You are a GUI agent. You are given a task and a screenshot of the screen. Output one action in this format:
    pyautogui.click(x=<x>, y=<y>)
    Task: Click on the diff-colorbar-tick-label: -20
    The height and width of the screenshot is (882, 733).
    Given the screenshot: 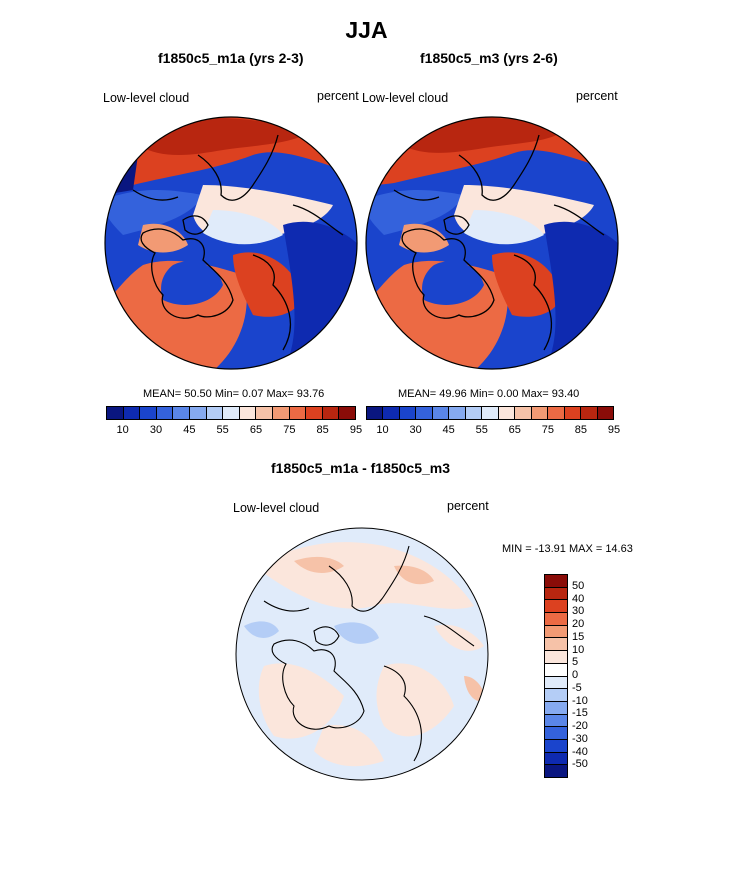 What is the action you would take?
    pyautogui.click(x=580, y=726)
    